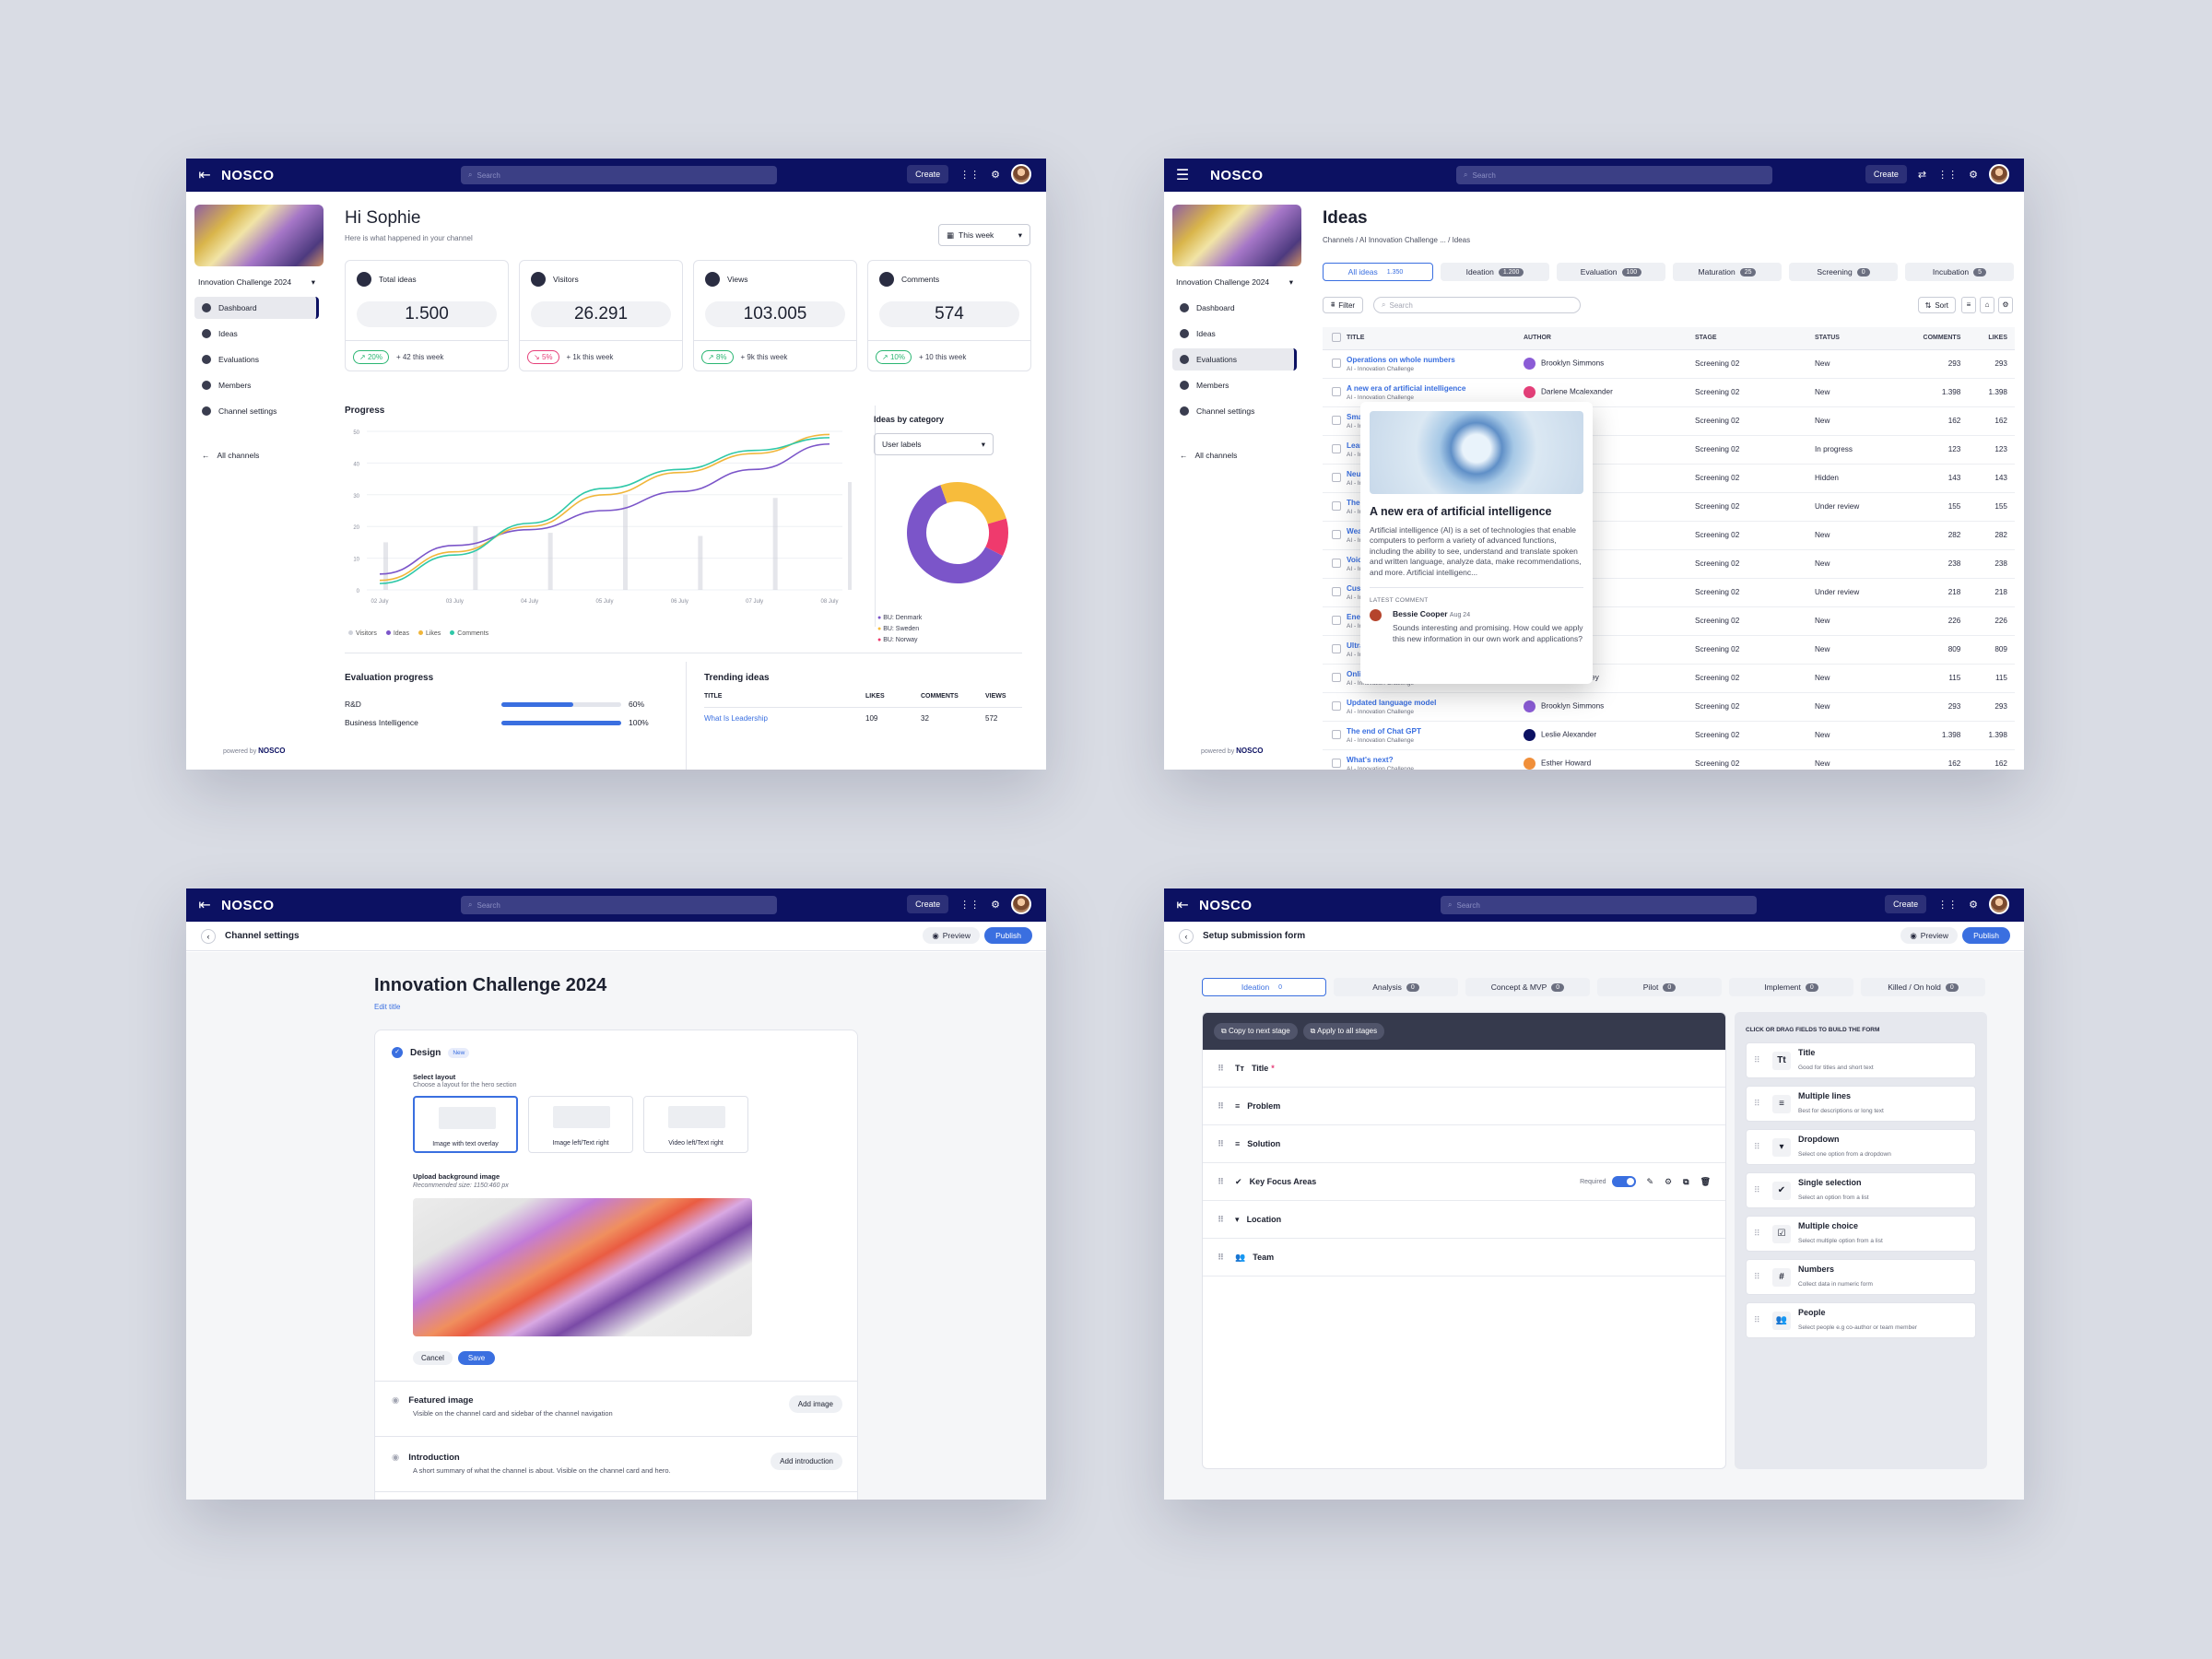 The image size is (2212, 1659). I want to click on add-introduction-button: Add introduction, so click(806, 1461).